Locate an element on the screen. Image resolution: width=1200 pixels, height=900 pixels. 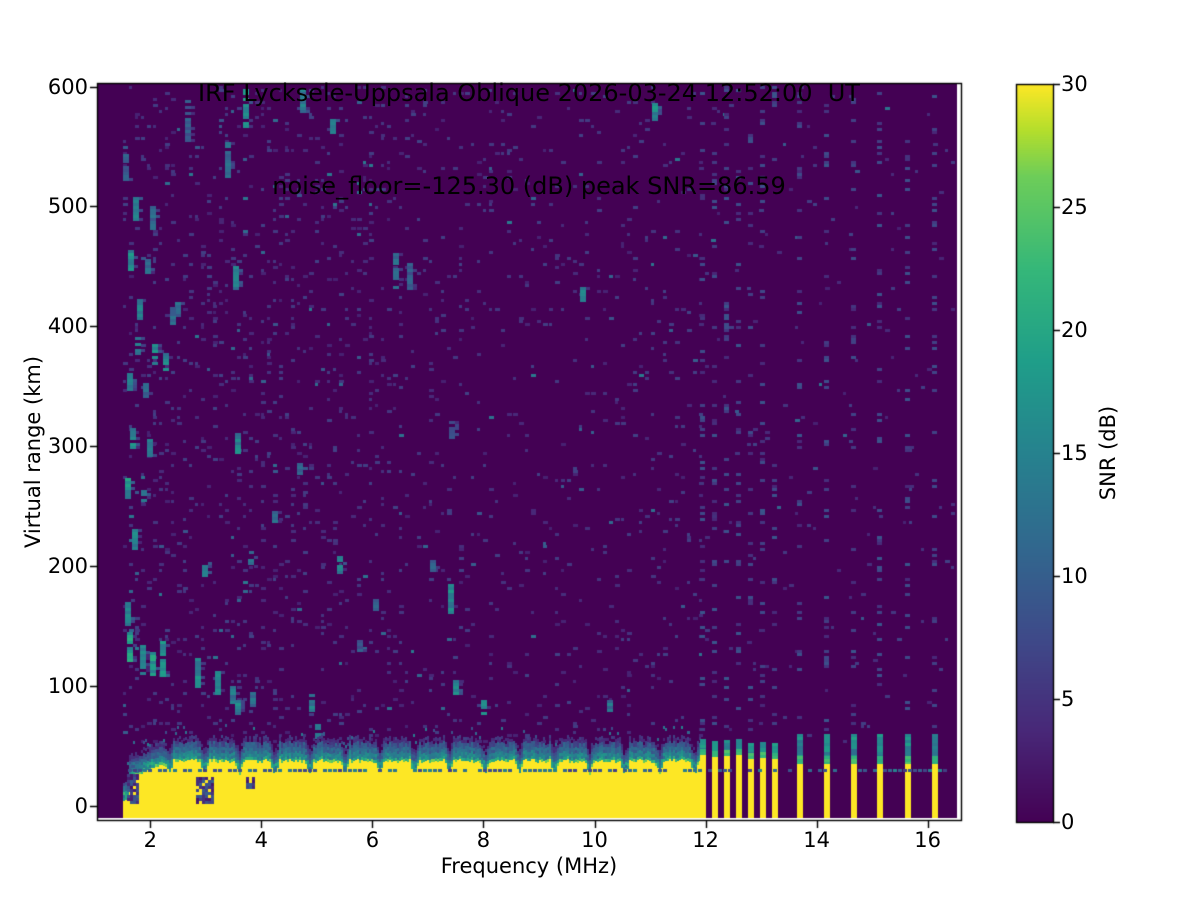
x-tick-label: 14 is located at coordinates (816, 840).